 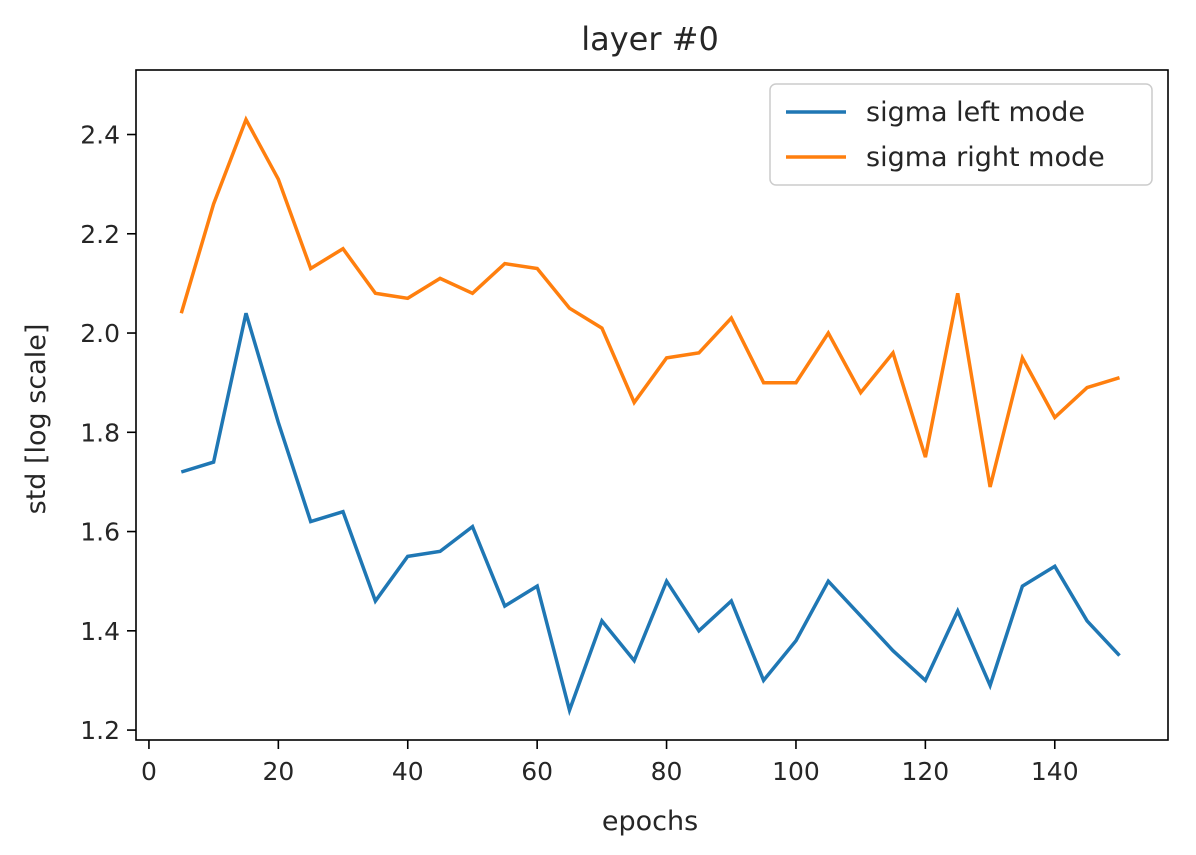 I want to click on y-tick-label: 1.8, so click(x=100, y=432).